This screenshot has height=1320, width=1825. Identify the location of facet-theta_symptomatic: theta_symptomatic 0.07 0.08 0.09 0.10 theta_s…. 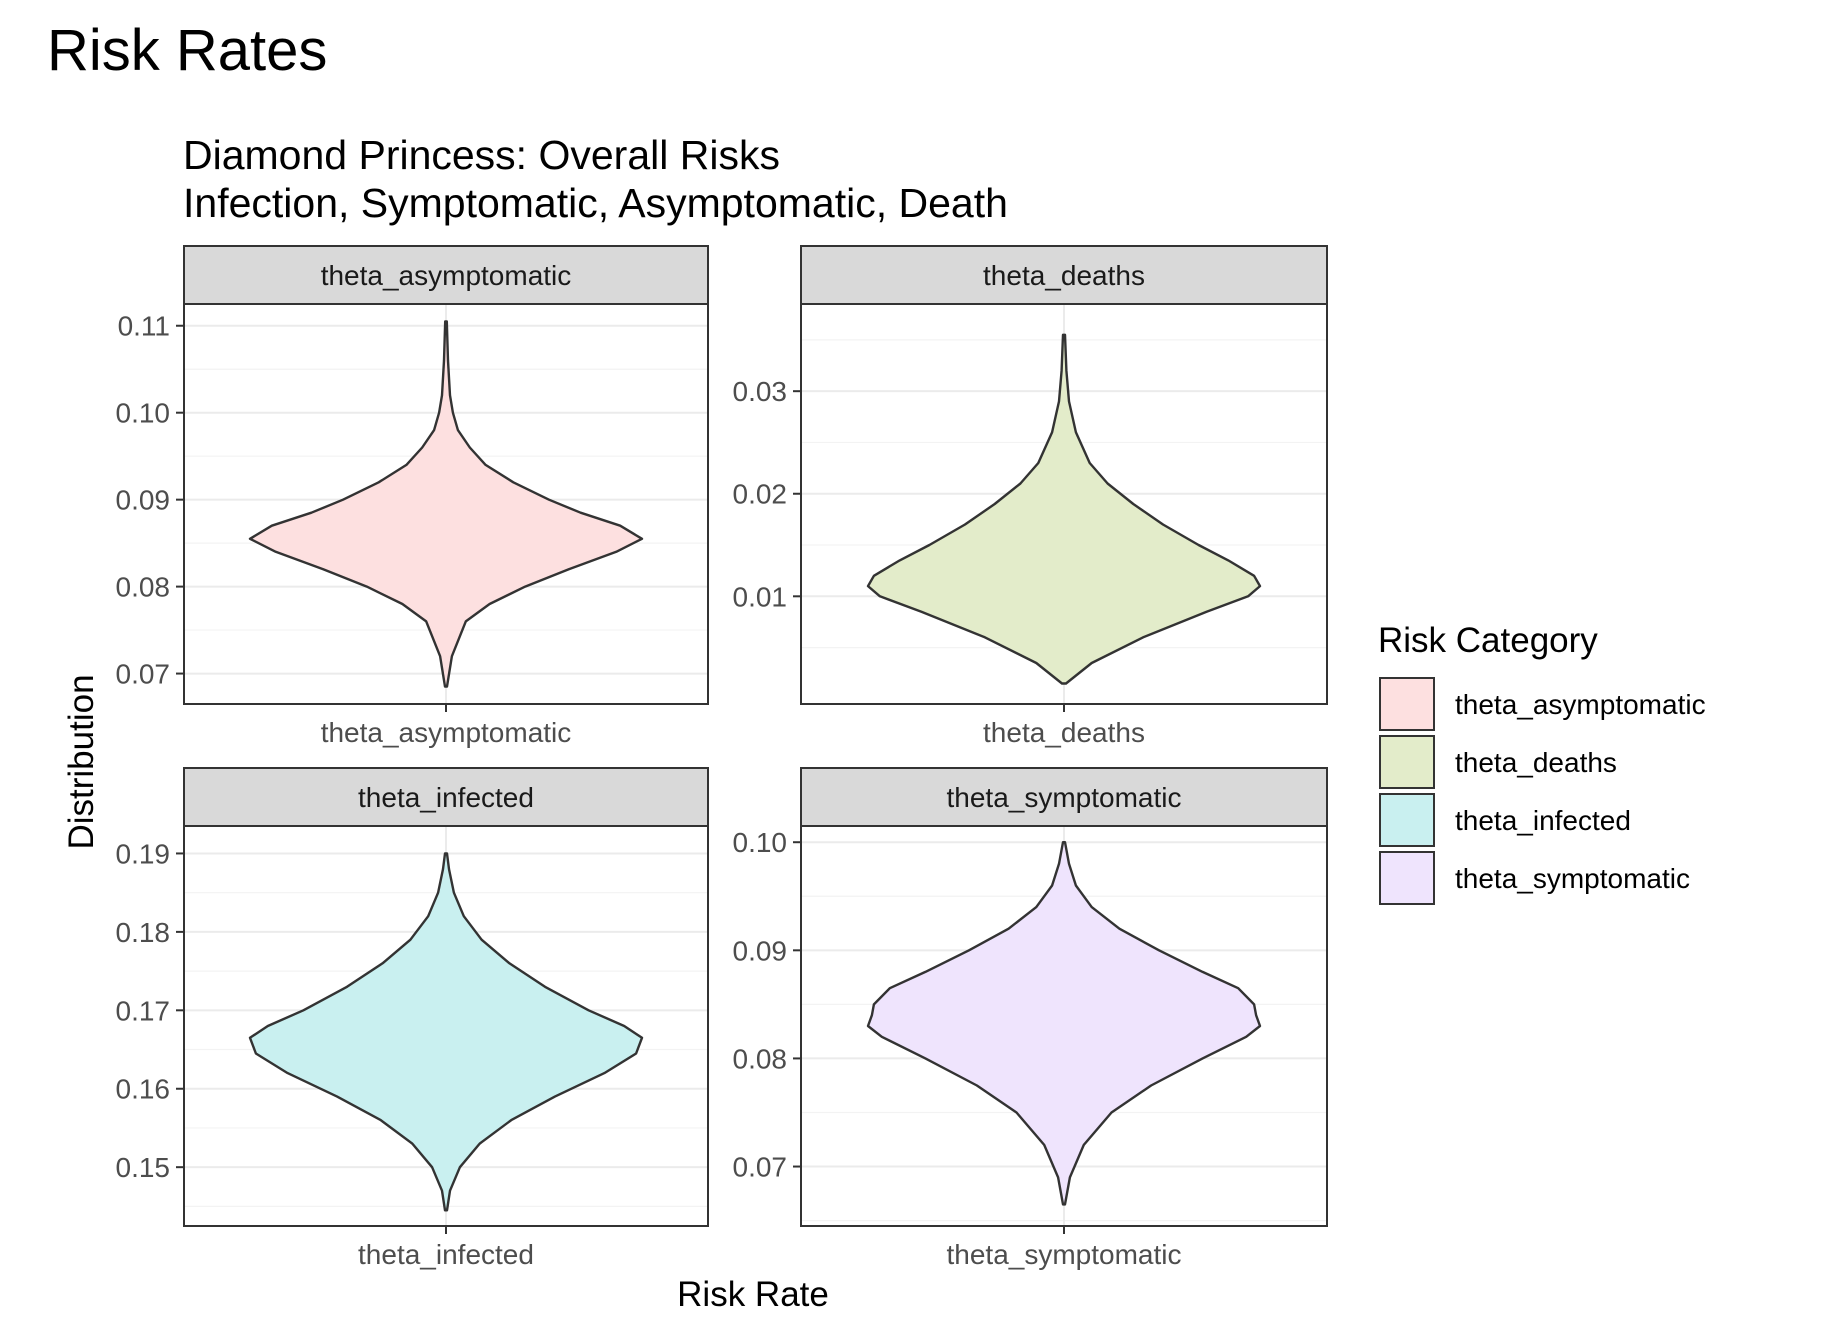
(1030, 1018).